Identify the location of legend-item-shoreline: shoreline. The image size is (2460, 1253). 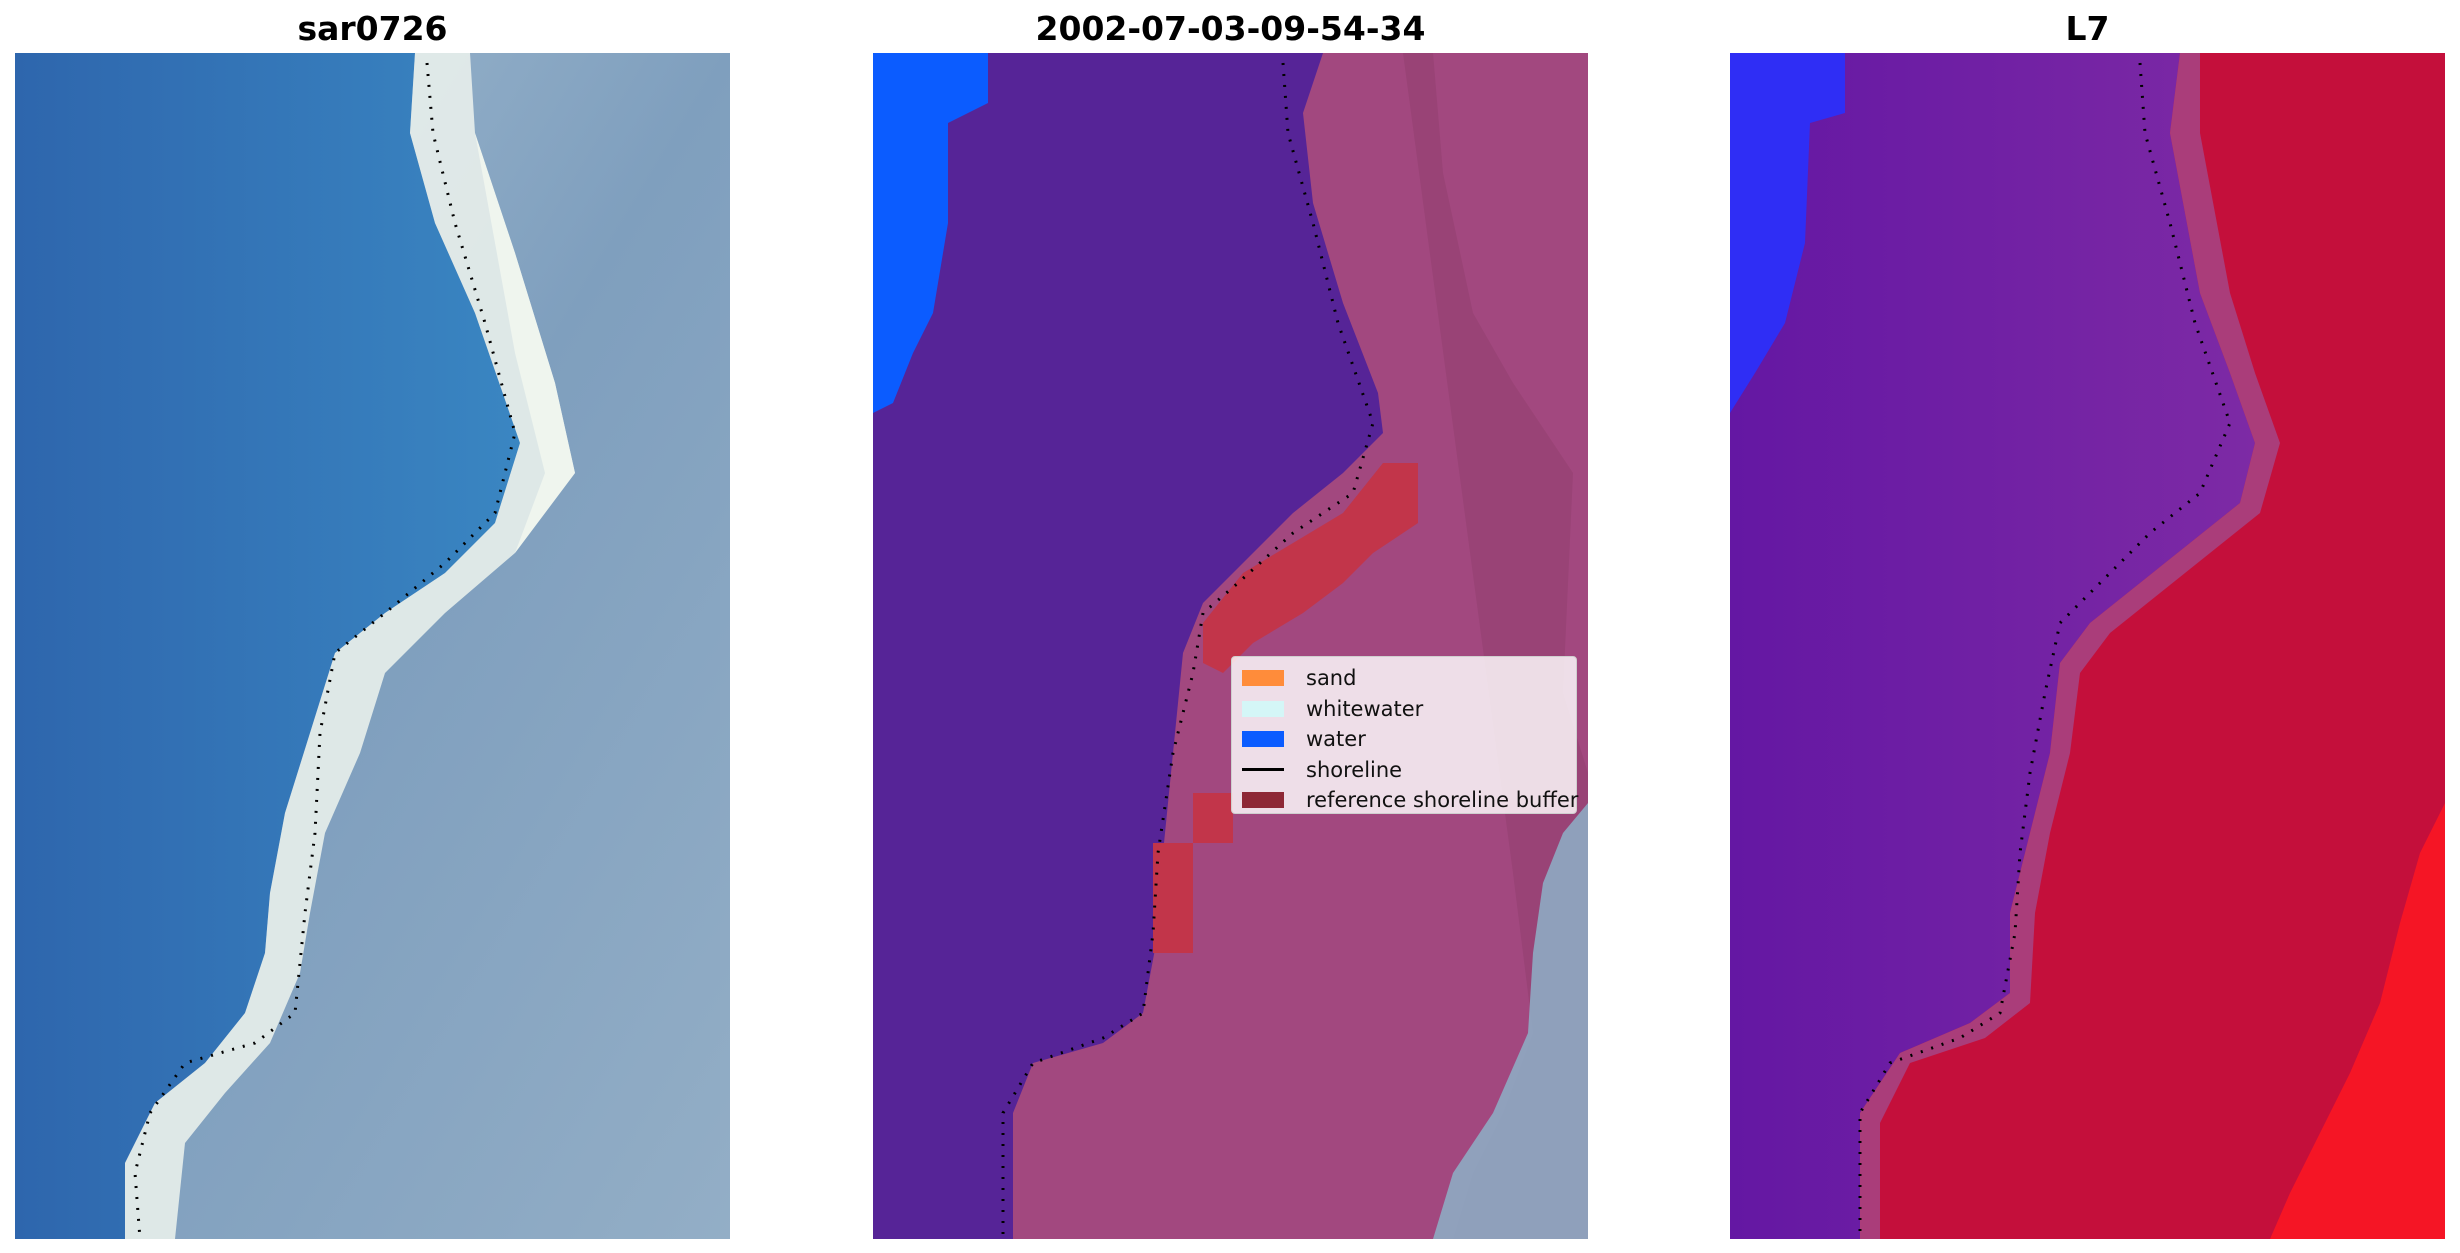
(1404, 770).